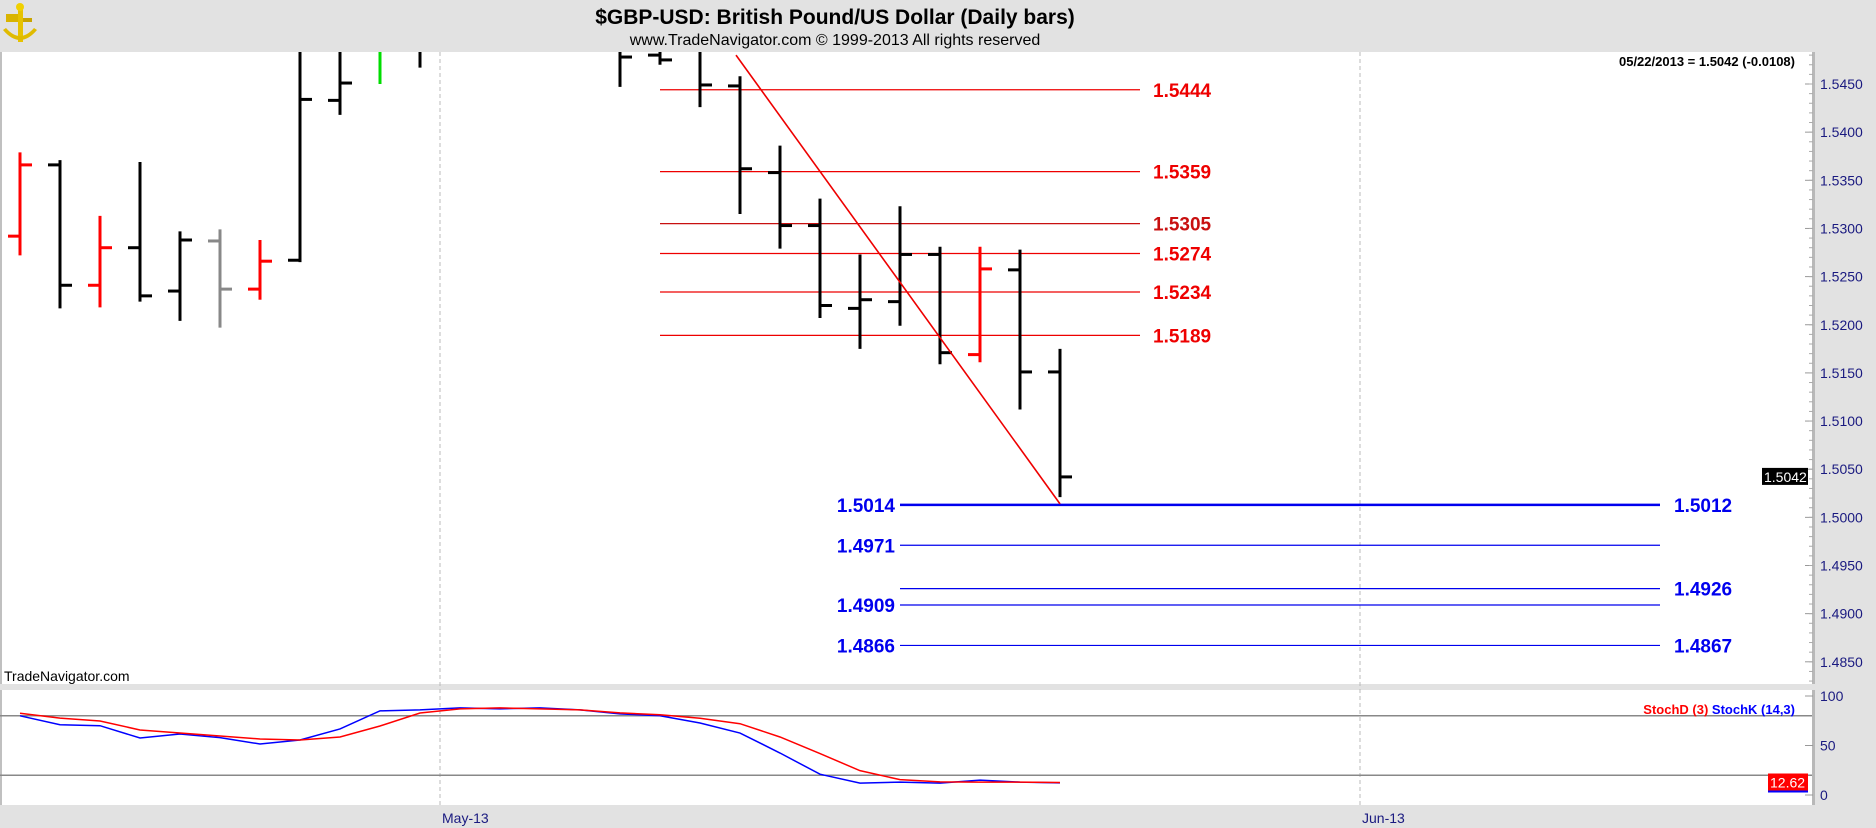 This screenshot has height=828, width=1876. I want to click on legend-stochd: StochD (3), so click(1675, 709).